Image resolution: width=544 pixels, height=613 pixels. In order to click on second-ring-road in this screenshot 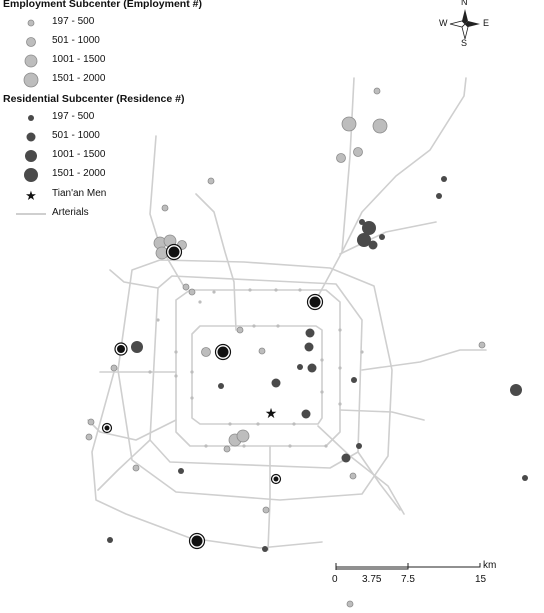, I will do `click(257, 375)`.